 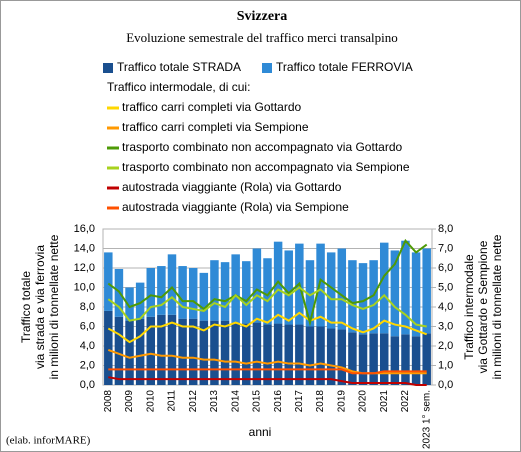 I want to click on x-axis-title: anni, so click(x=260, y=432).